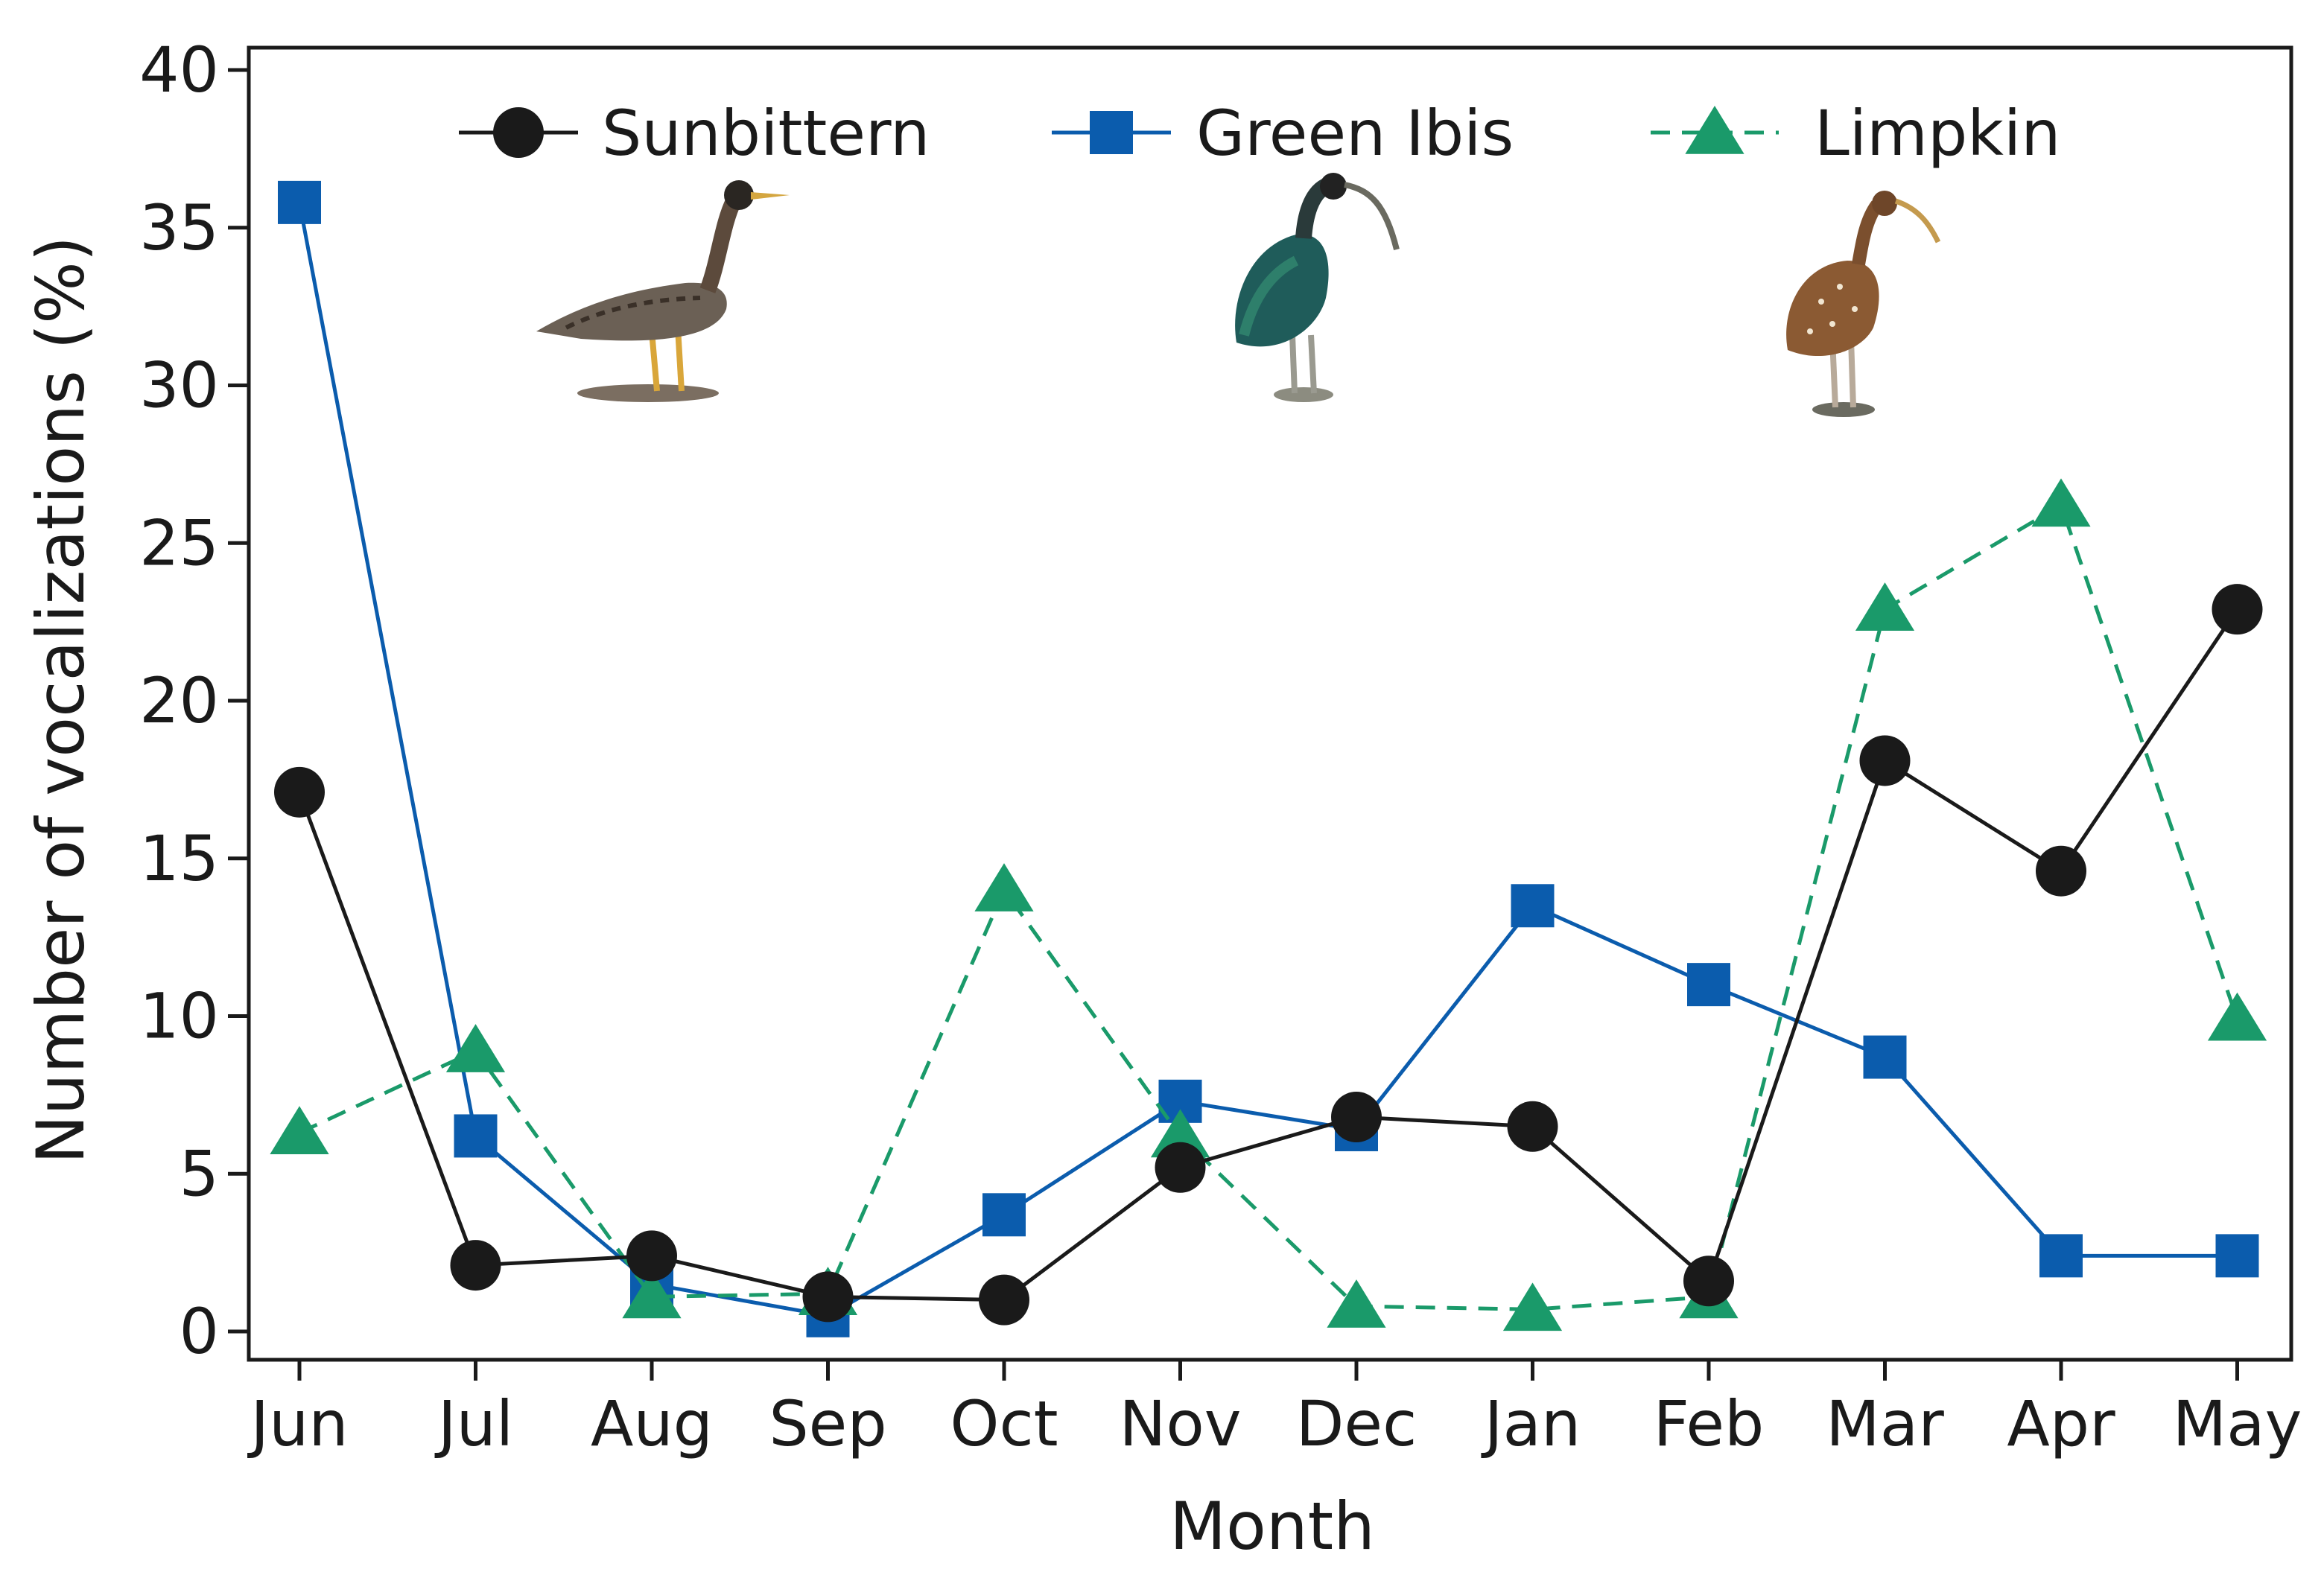  I want to click on limpkin-point-jul, so click(475, 1048).